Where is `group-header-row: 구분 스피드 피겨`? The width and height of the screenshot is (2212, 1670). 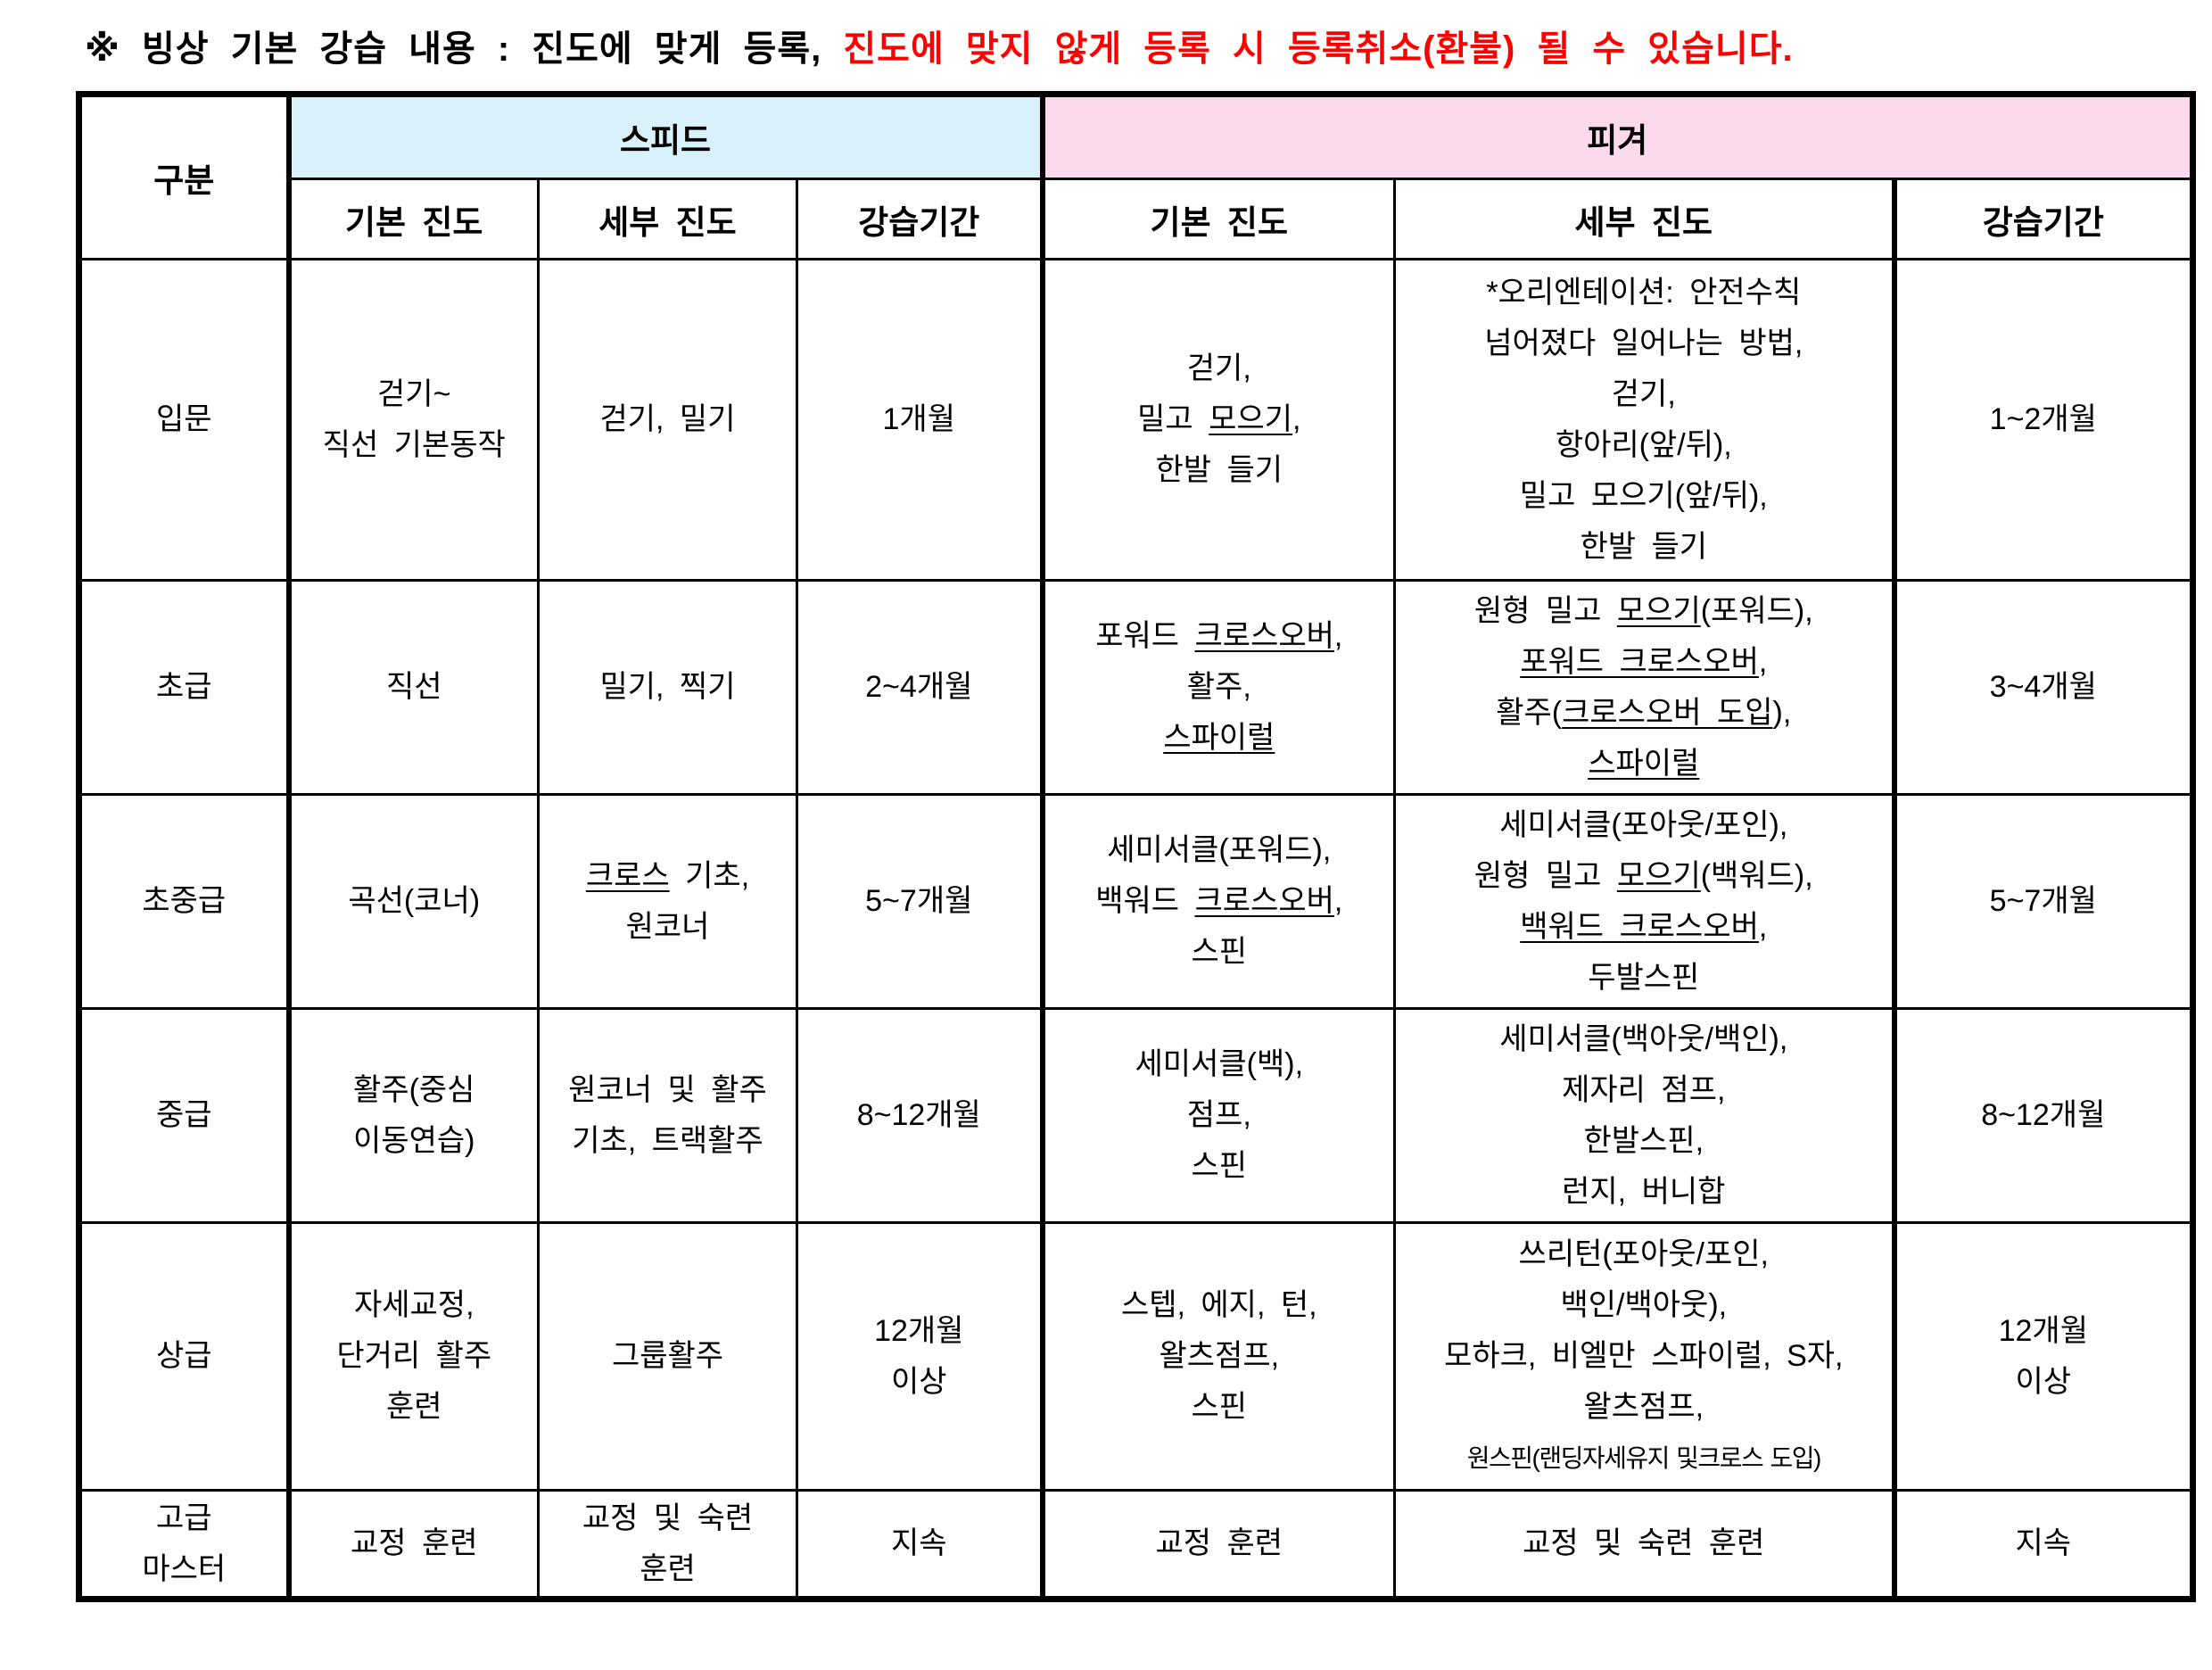 group-header-row: 구분 스피드 피겨 is located at coordinates (1137, 177).